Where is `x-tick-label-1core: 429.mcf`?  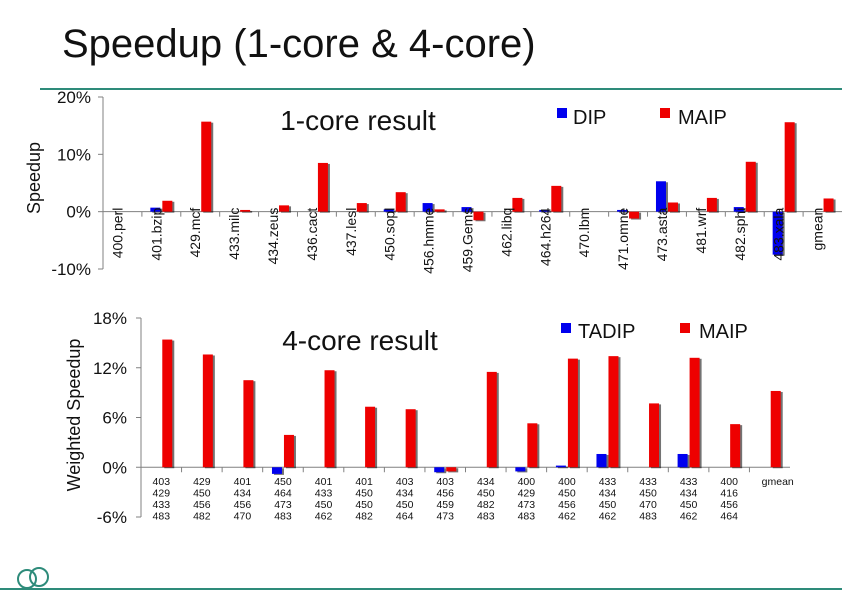
x-tick-label-1core: 429.mcf is located at coordinates (195, 233).